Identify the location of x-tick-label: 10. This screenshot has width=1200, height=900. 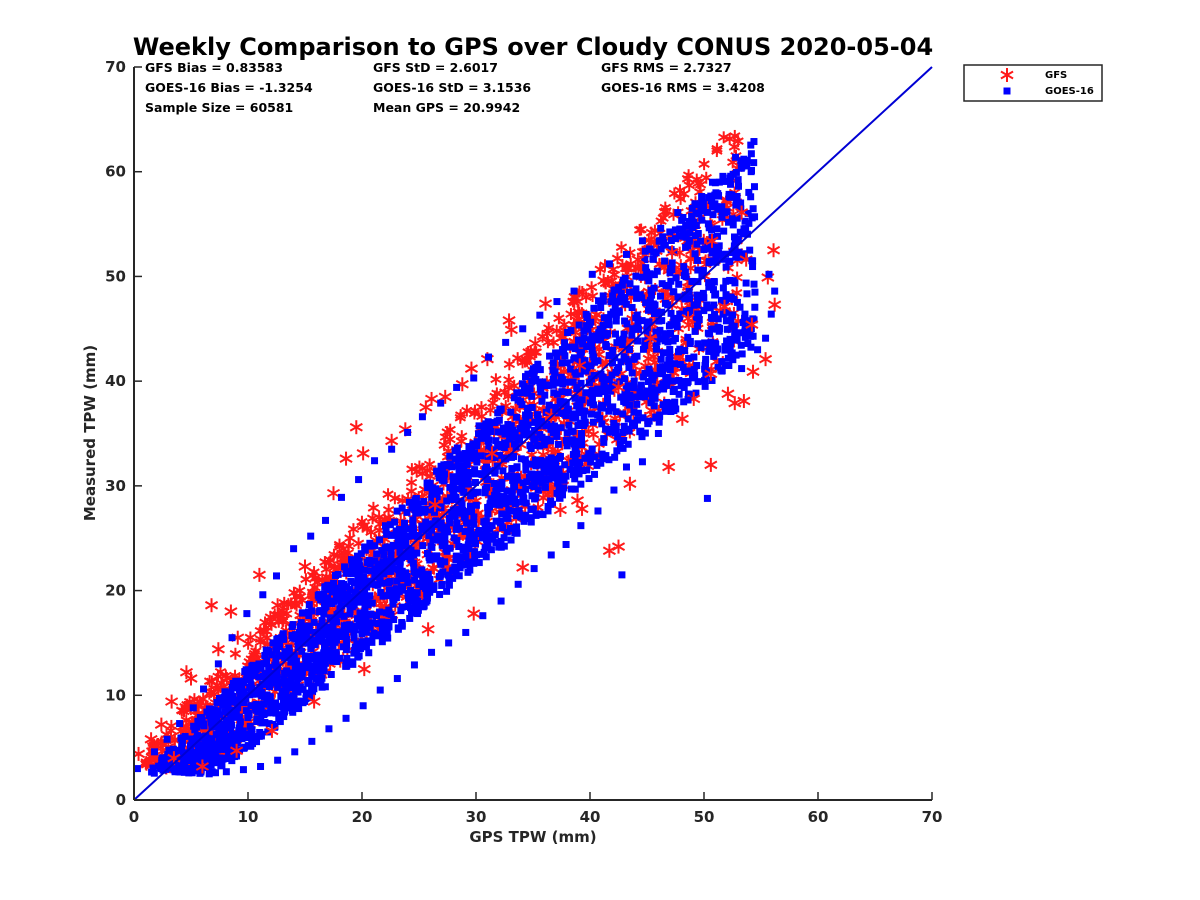
(248, 817).